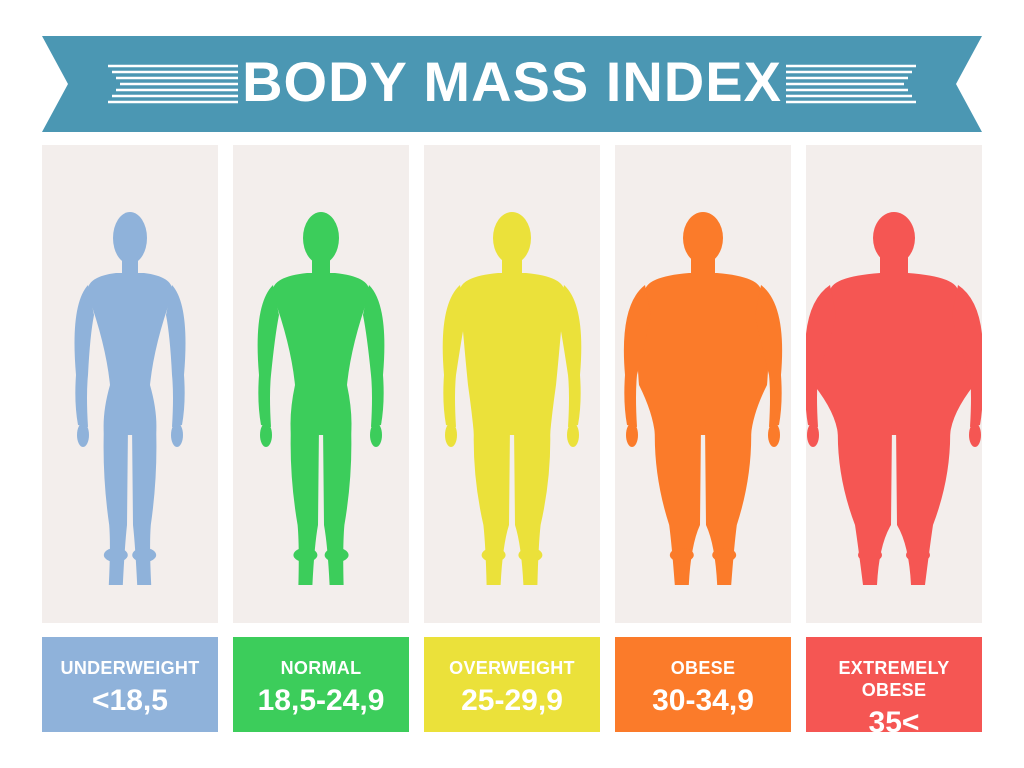 Image resolution: width=1024 pixels, height=768 pixels. What do you see at coordinates (512, 398) in the screenshot?
I see `overweight-figure-icon` at bounding box center [512, 398].